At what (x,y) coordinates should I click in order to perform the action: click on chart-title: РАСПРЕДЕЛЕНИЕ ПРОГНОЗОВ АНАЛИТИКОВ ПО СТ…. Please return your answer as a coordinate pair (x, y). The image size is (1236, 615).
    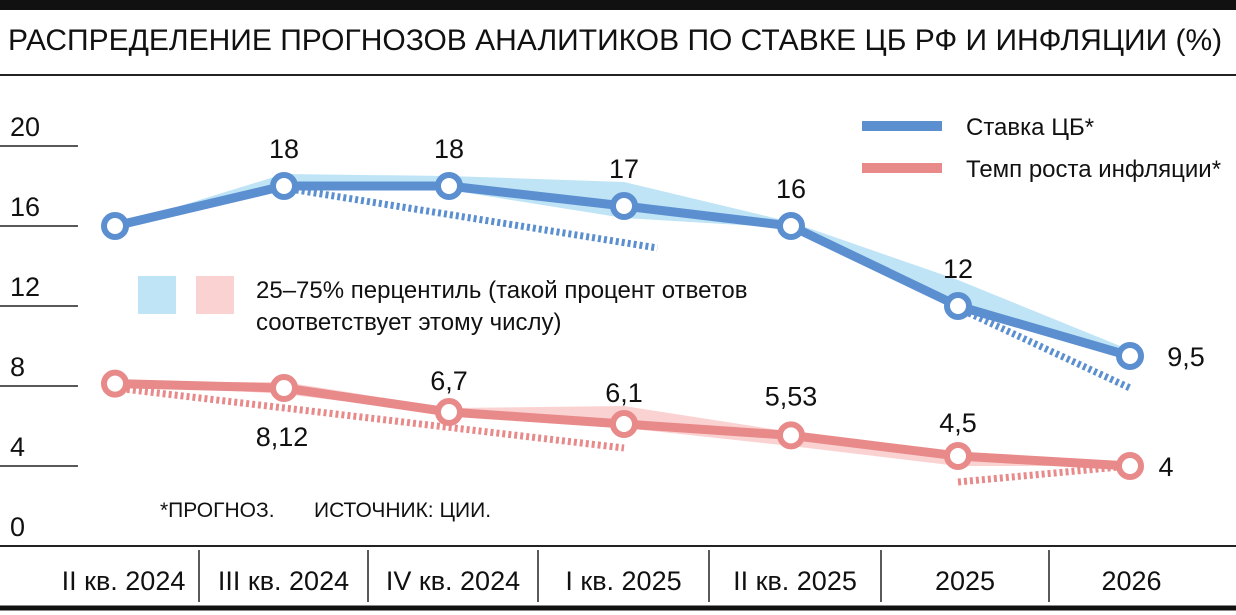
    Looking at the image, I should click on (615, 40).